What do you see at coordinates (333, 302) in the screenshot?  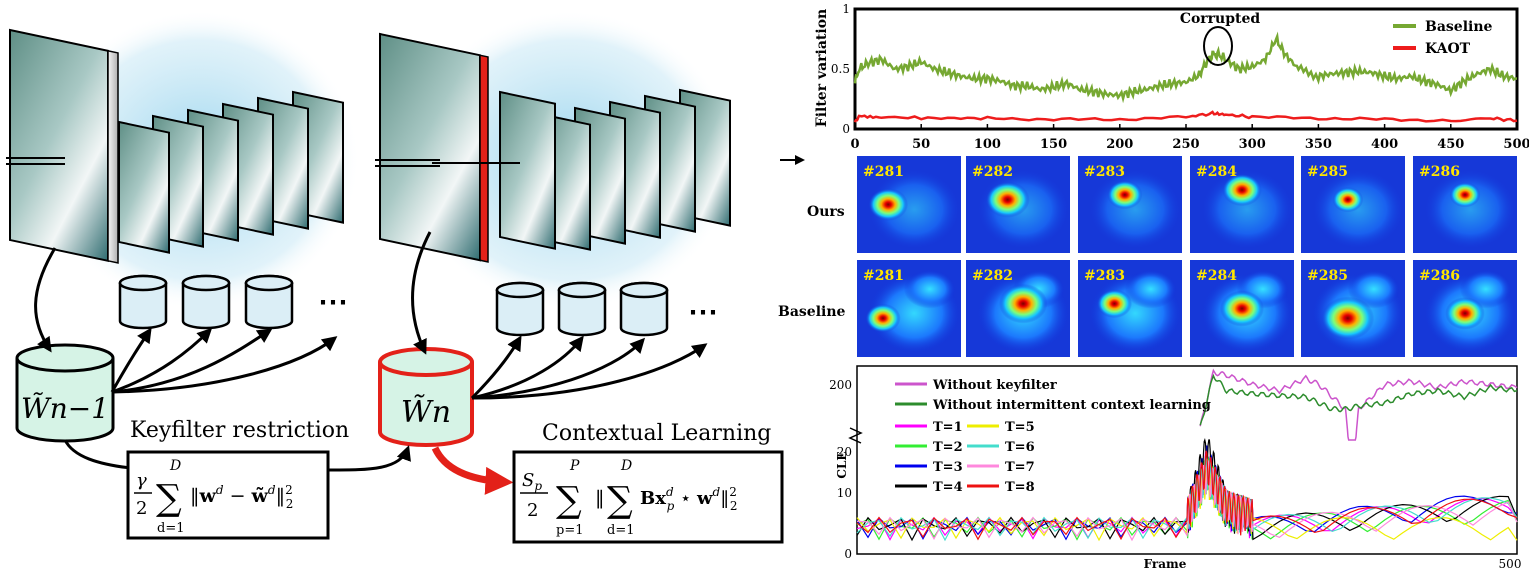 I see `ellipsis-1: ⋯` at bounding box center [333, 302].